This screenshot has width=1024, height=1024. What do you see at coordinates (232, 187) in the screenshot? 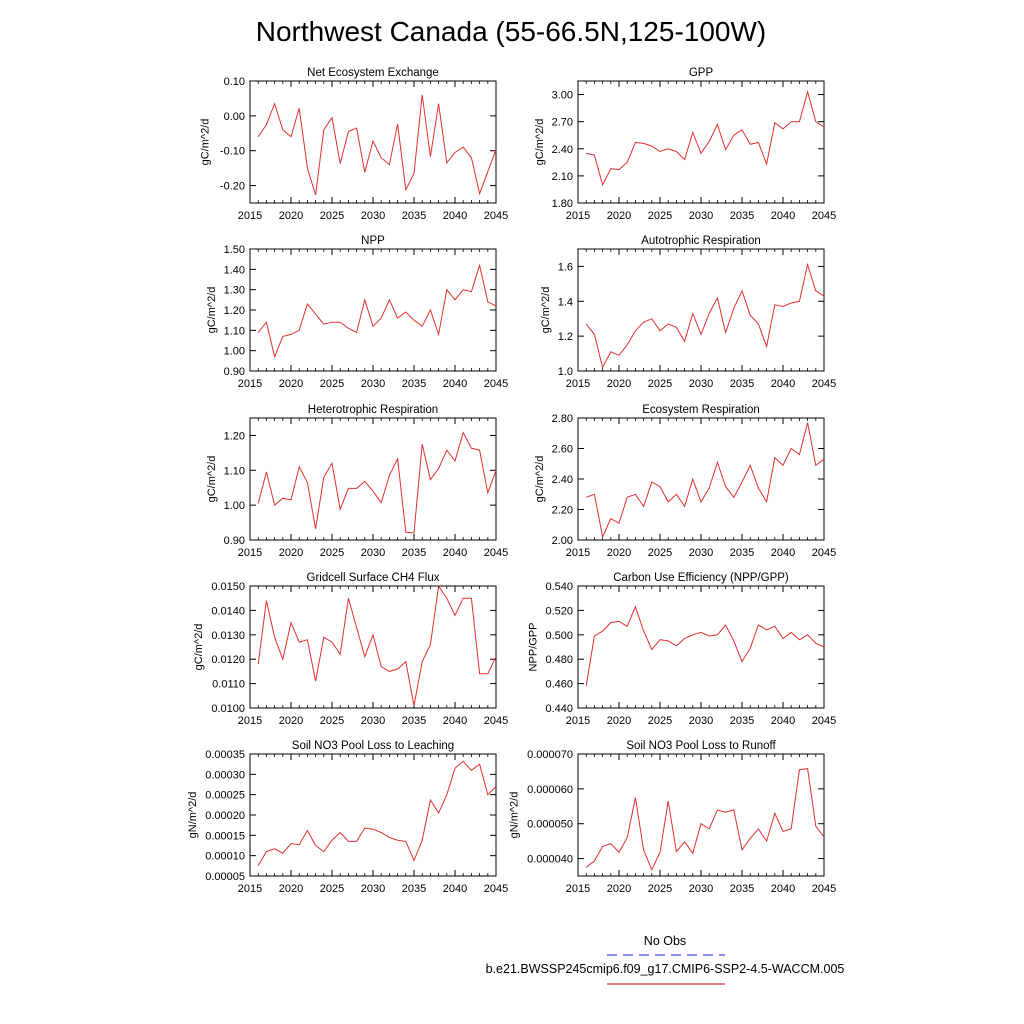
I see `y-tick-label: -0.20` at bounding box center [232, 187].